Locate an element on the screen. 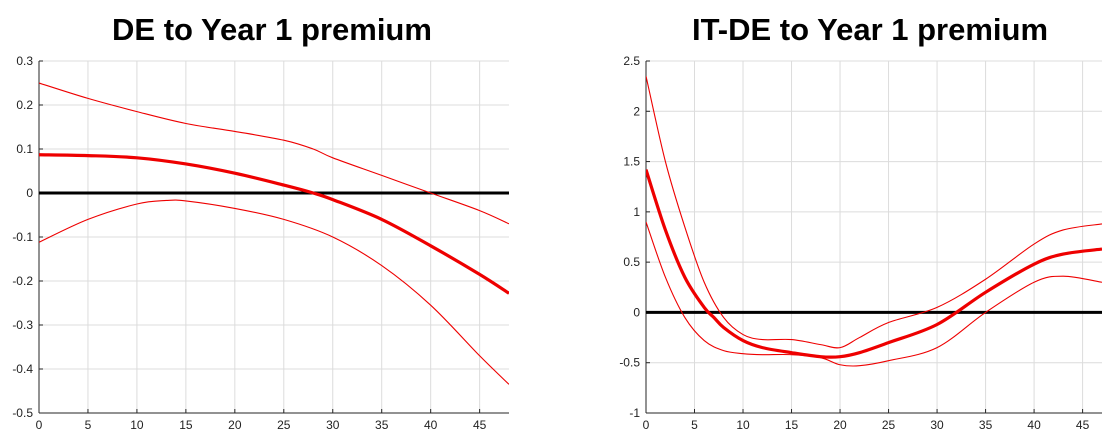  y-tick-label: 1.5 is located at coordinates (631, 162).